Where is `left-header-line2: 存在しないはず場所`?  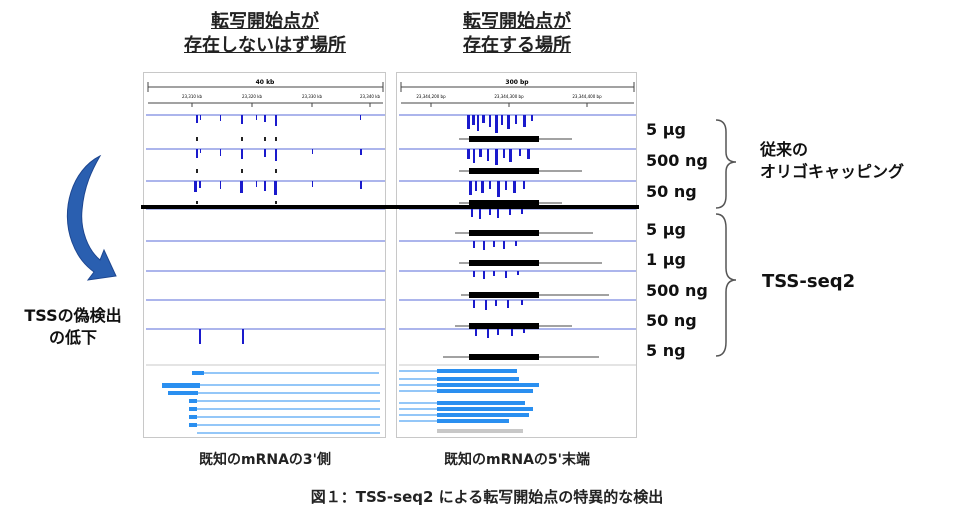
left-header-line2: 存在しないはず場所 is located at coordinates (265, 45).